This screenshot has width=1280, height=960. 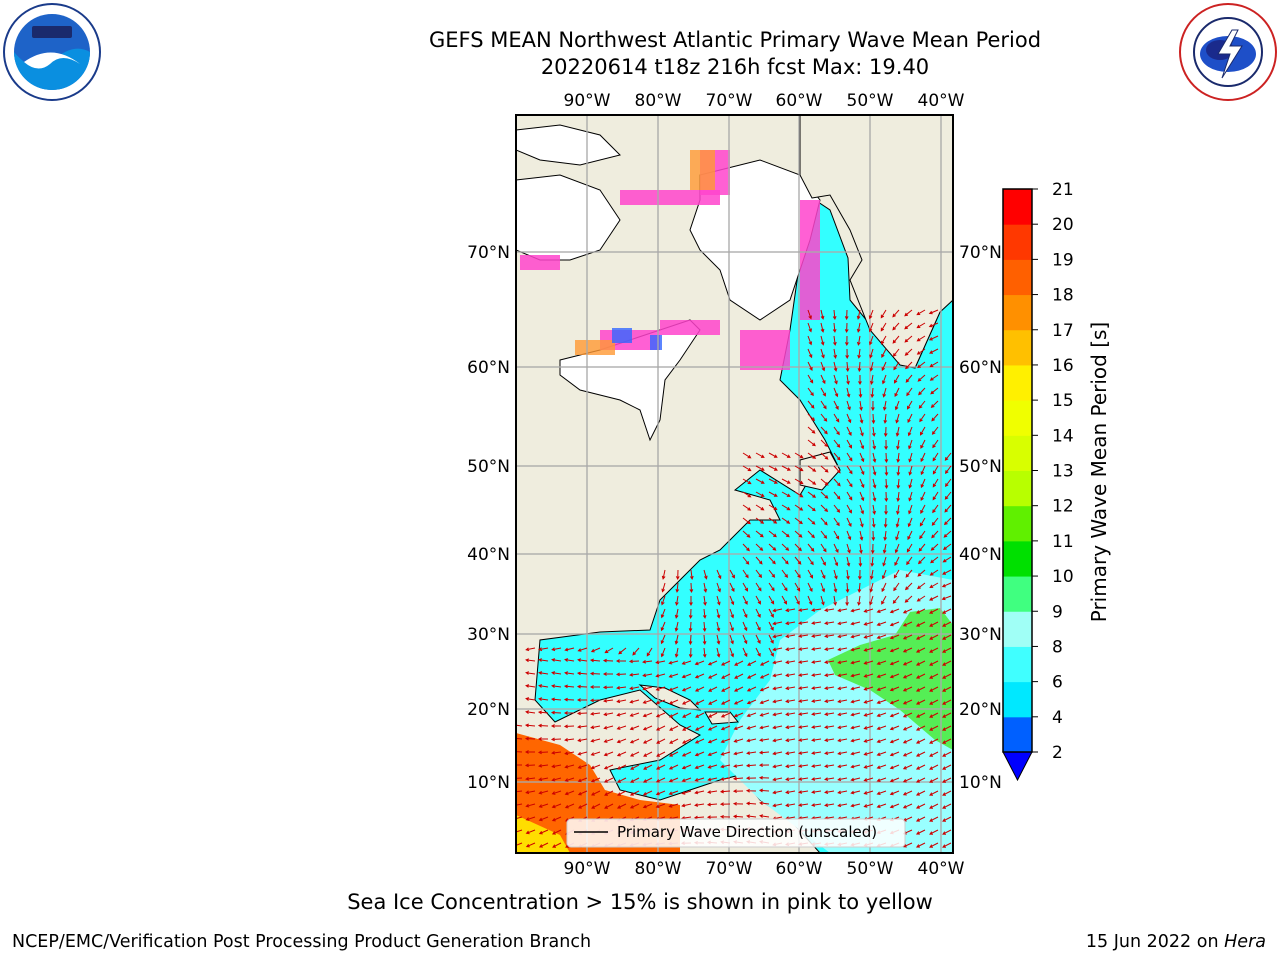 What do you see at coordinates (1063, 507) in the screenshot?
I see `colorbar-tick-label: 12` at bounding box center [1063, 507].